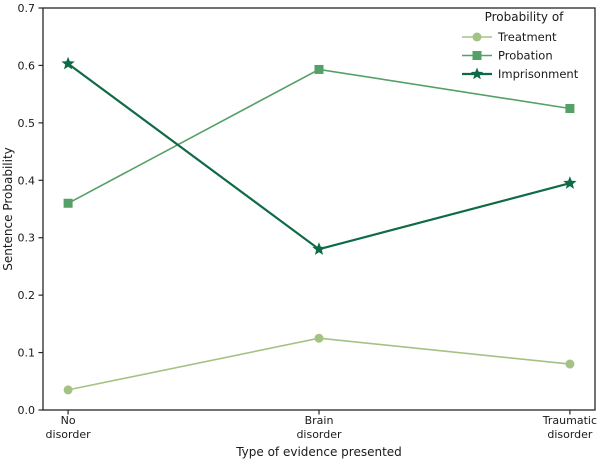 The width and height of the screenshot is (602, 463). What do you see at coordinates (27, 8) in the screenshot?
I see `y-tick-label: 0.7` at bounding box center [27, 8].